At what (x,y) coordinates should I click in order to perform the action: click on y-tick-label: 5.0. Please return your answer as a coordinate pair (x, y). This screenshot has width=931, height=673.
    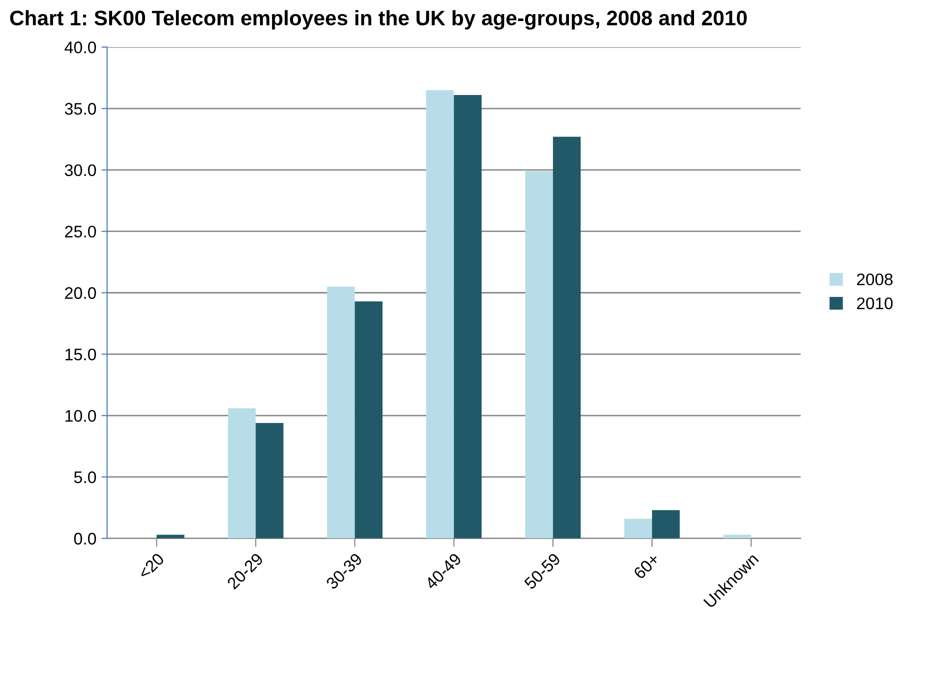
    Looking at the image, I should click on (85, 477).